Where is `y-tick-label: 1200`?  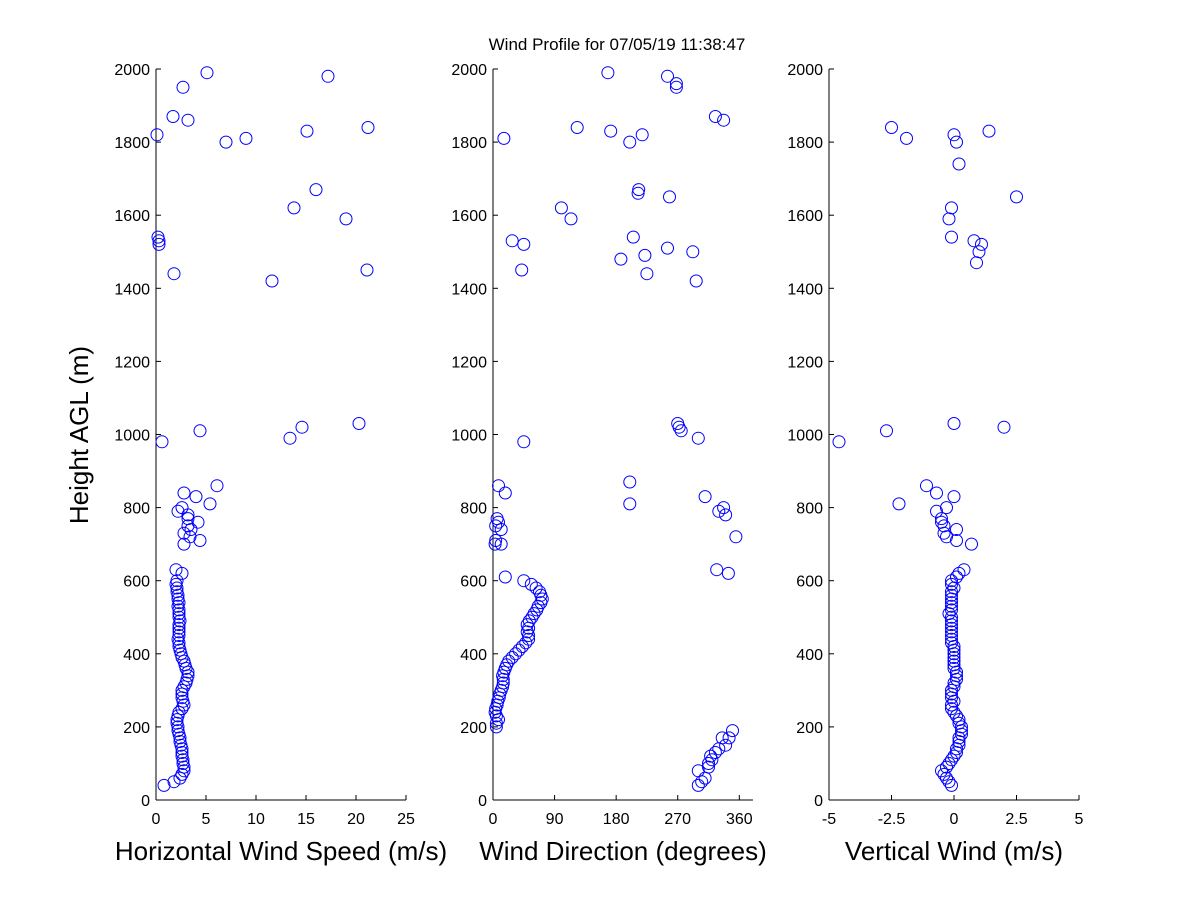 y-tick-label: 1200 is located at coordinates (469, 362).